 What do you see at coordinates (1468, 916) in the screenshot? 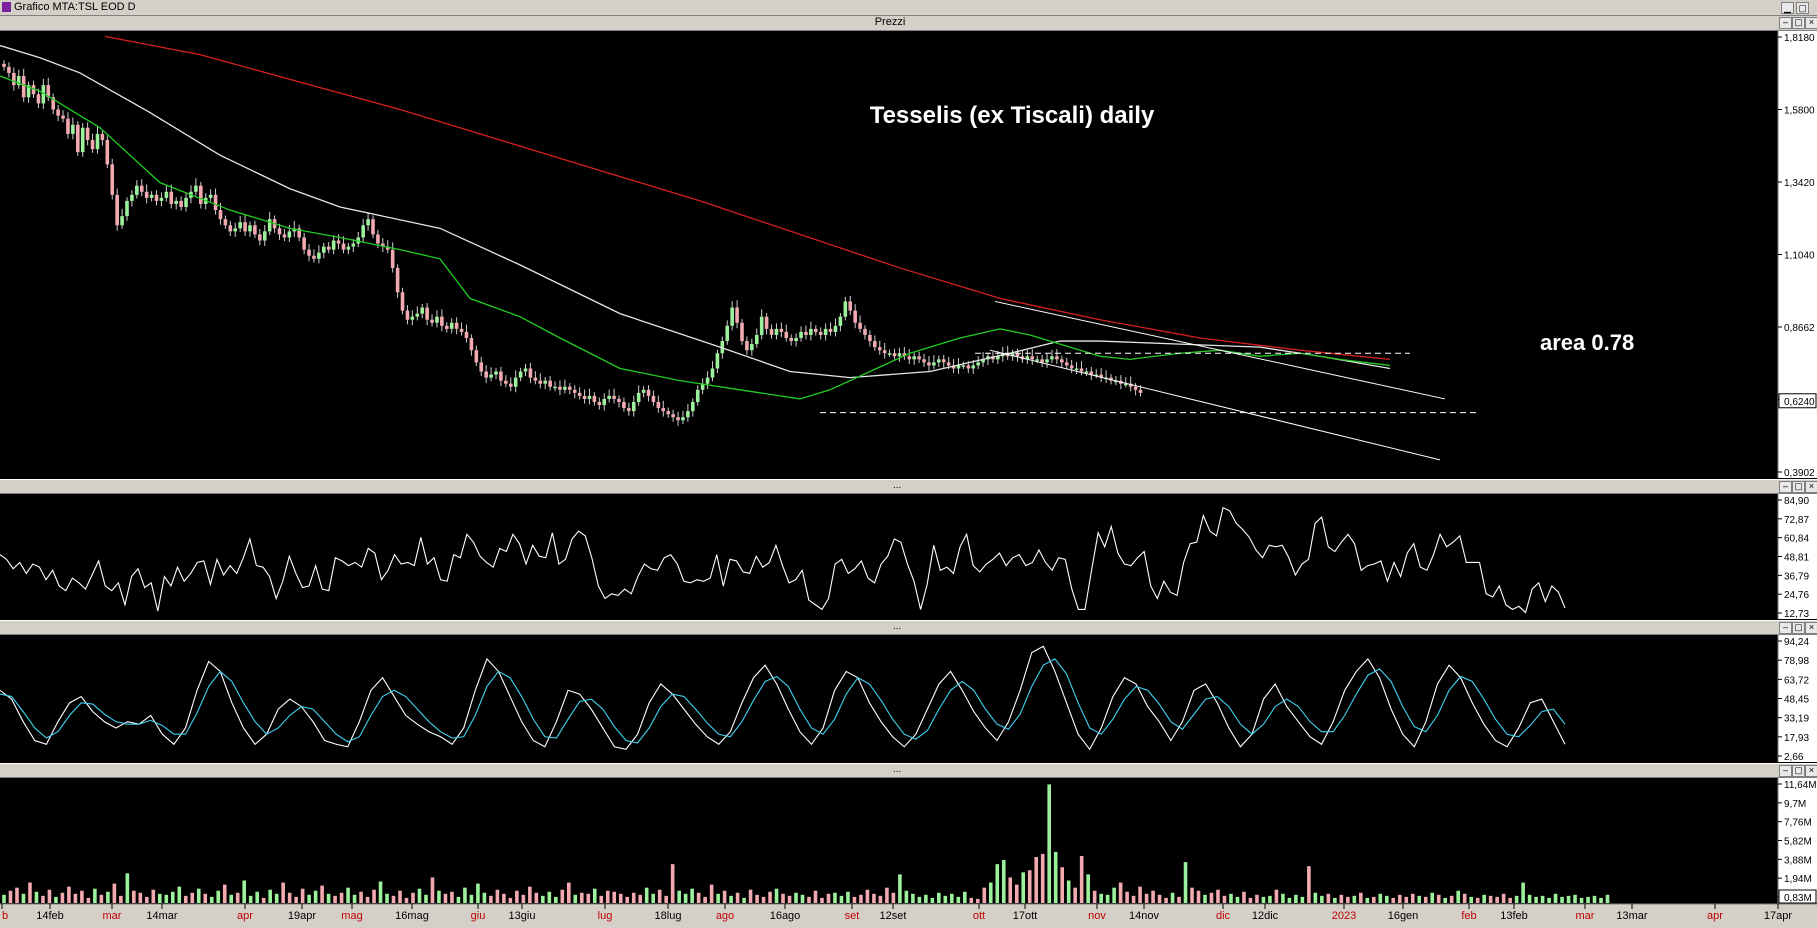
I see `date-label: feb` at bounding box center [1468, 916].